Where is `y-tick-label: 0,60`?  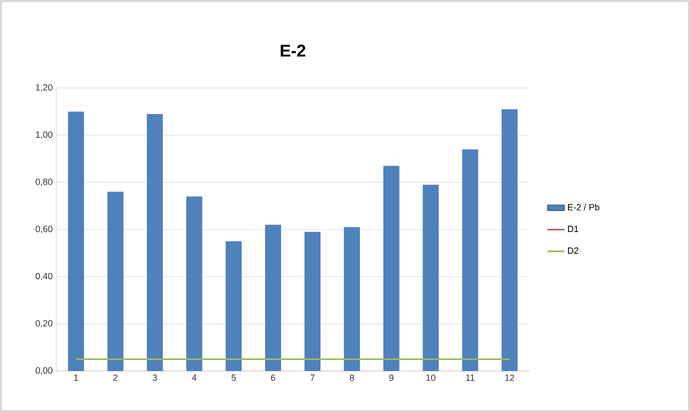
y-tick-label: 0,60 is located at coordinates (44, 230).